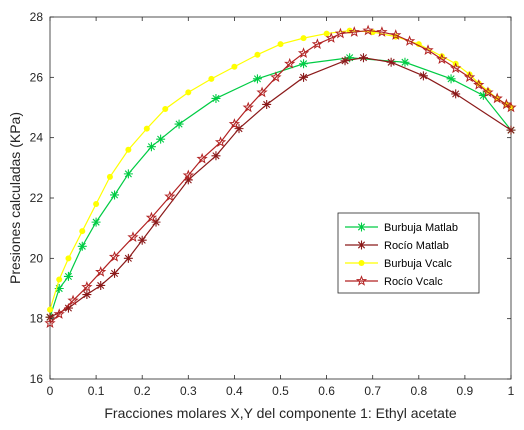  I want to click on y-tick-label: 18, so click(37, 319).